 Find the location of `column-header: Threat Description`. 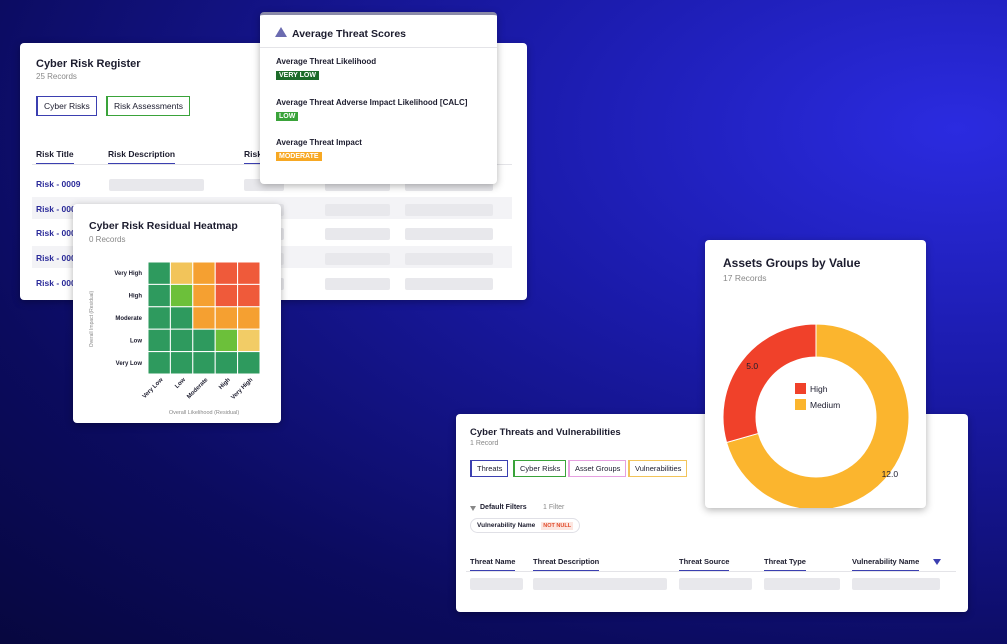

column-header: Threat Description is located at coordinates (566, 564).